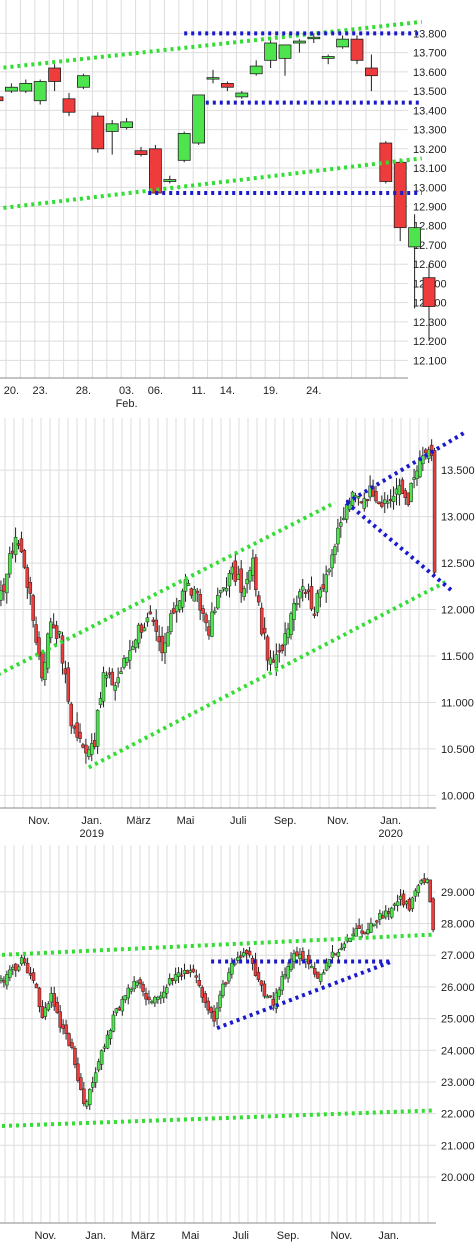  Describe the element at coordinates (430, 342) in the screenshot. I see `y-tick-label: 12.200` at that location.